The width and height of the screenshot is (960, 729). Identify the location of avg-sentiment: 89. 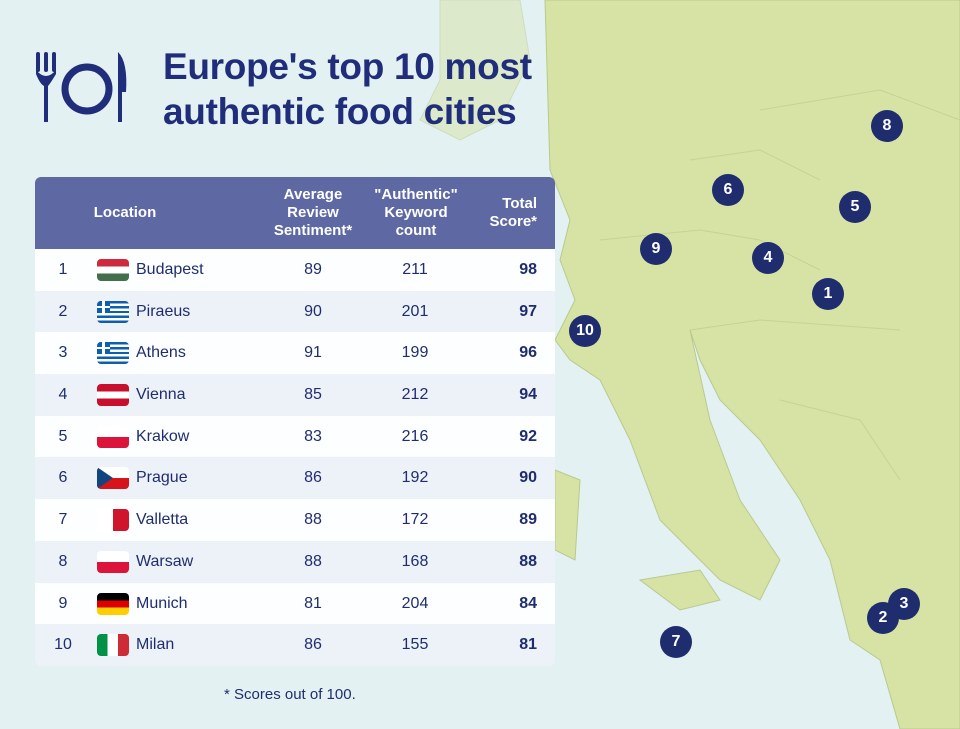
(313, 269).